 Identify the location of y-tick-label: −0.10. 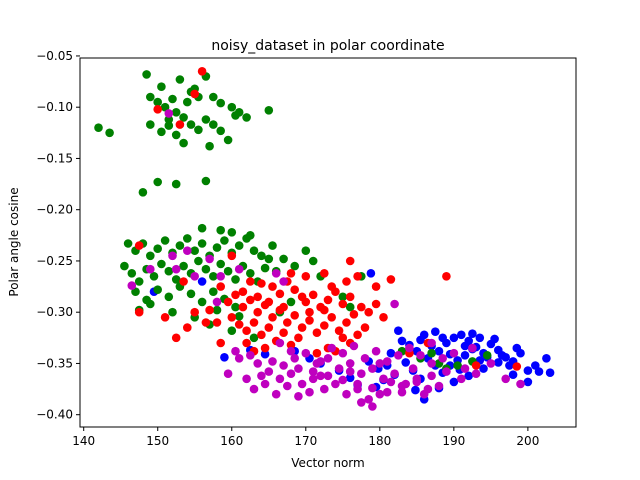
(54, 107).